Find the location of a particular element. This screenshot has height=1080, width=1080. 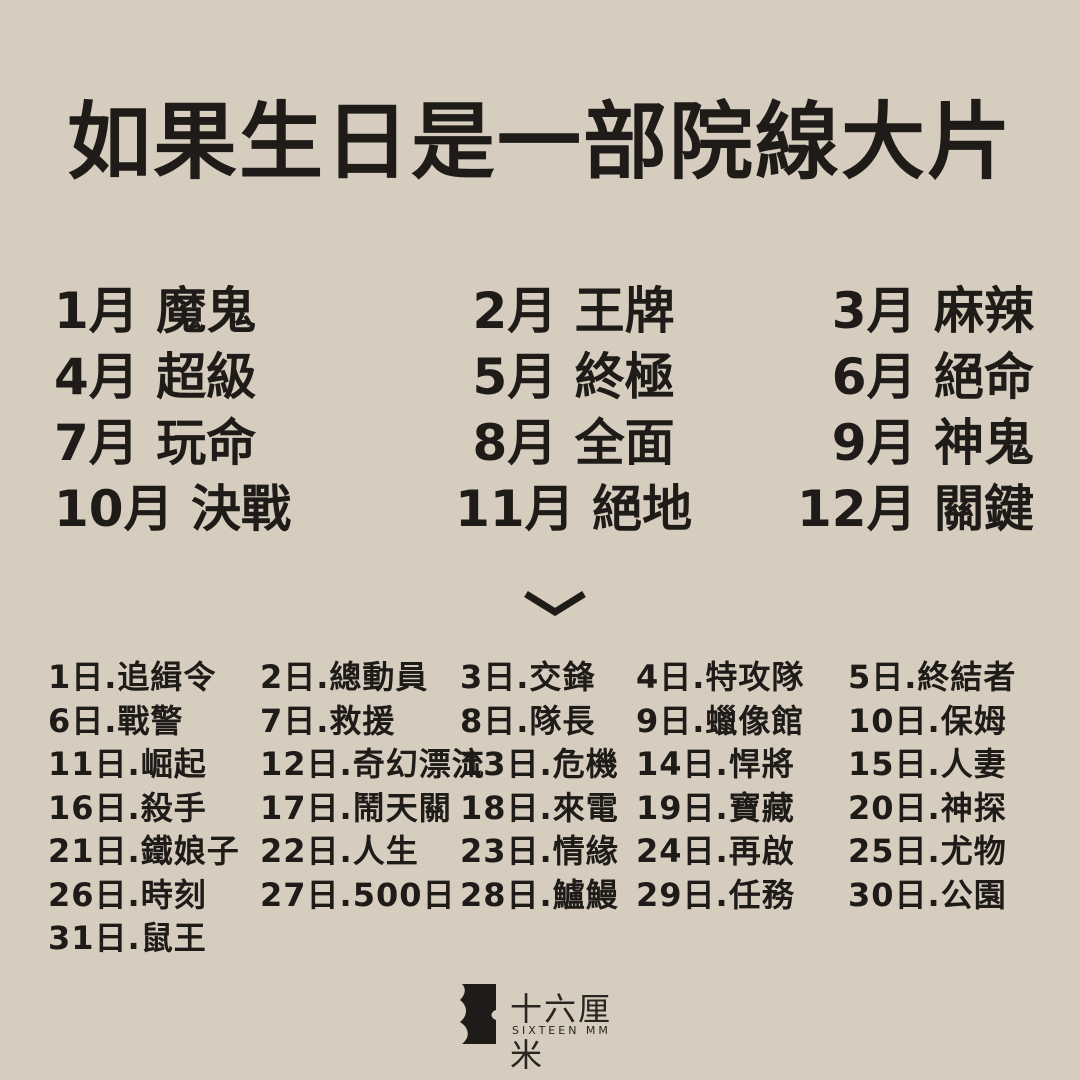

day-item: 17日.鬧天關 is located at coordinates (356, 807).